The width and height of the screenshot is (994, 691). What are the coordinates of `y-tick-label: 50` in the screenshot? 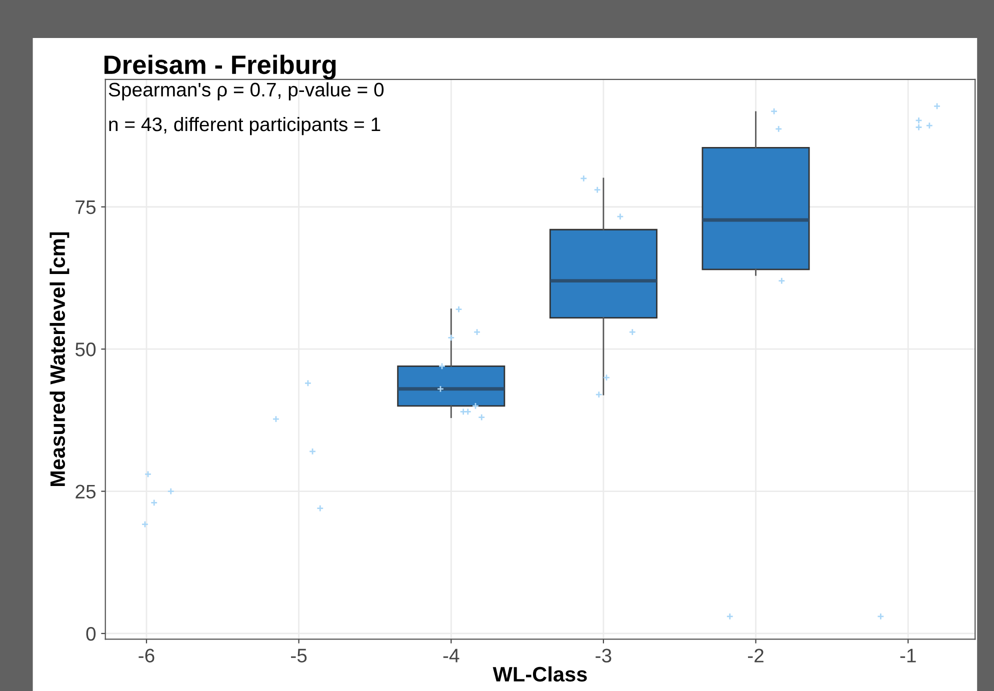 It's located at (85, 349).